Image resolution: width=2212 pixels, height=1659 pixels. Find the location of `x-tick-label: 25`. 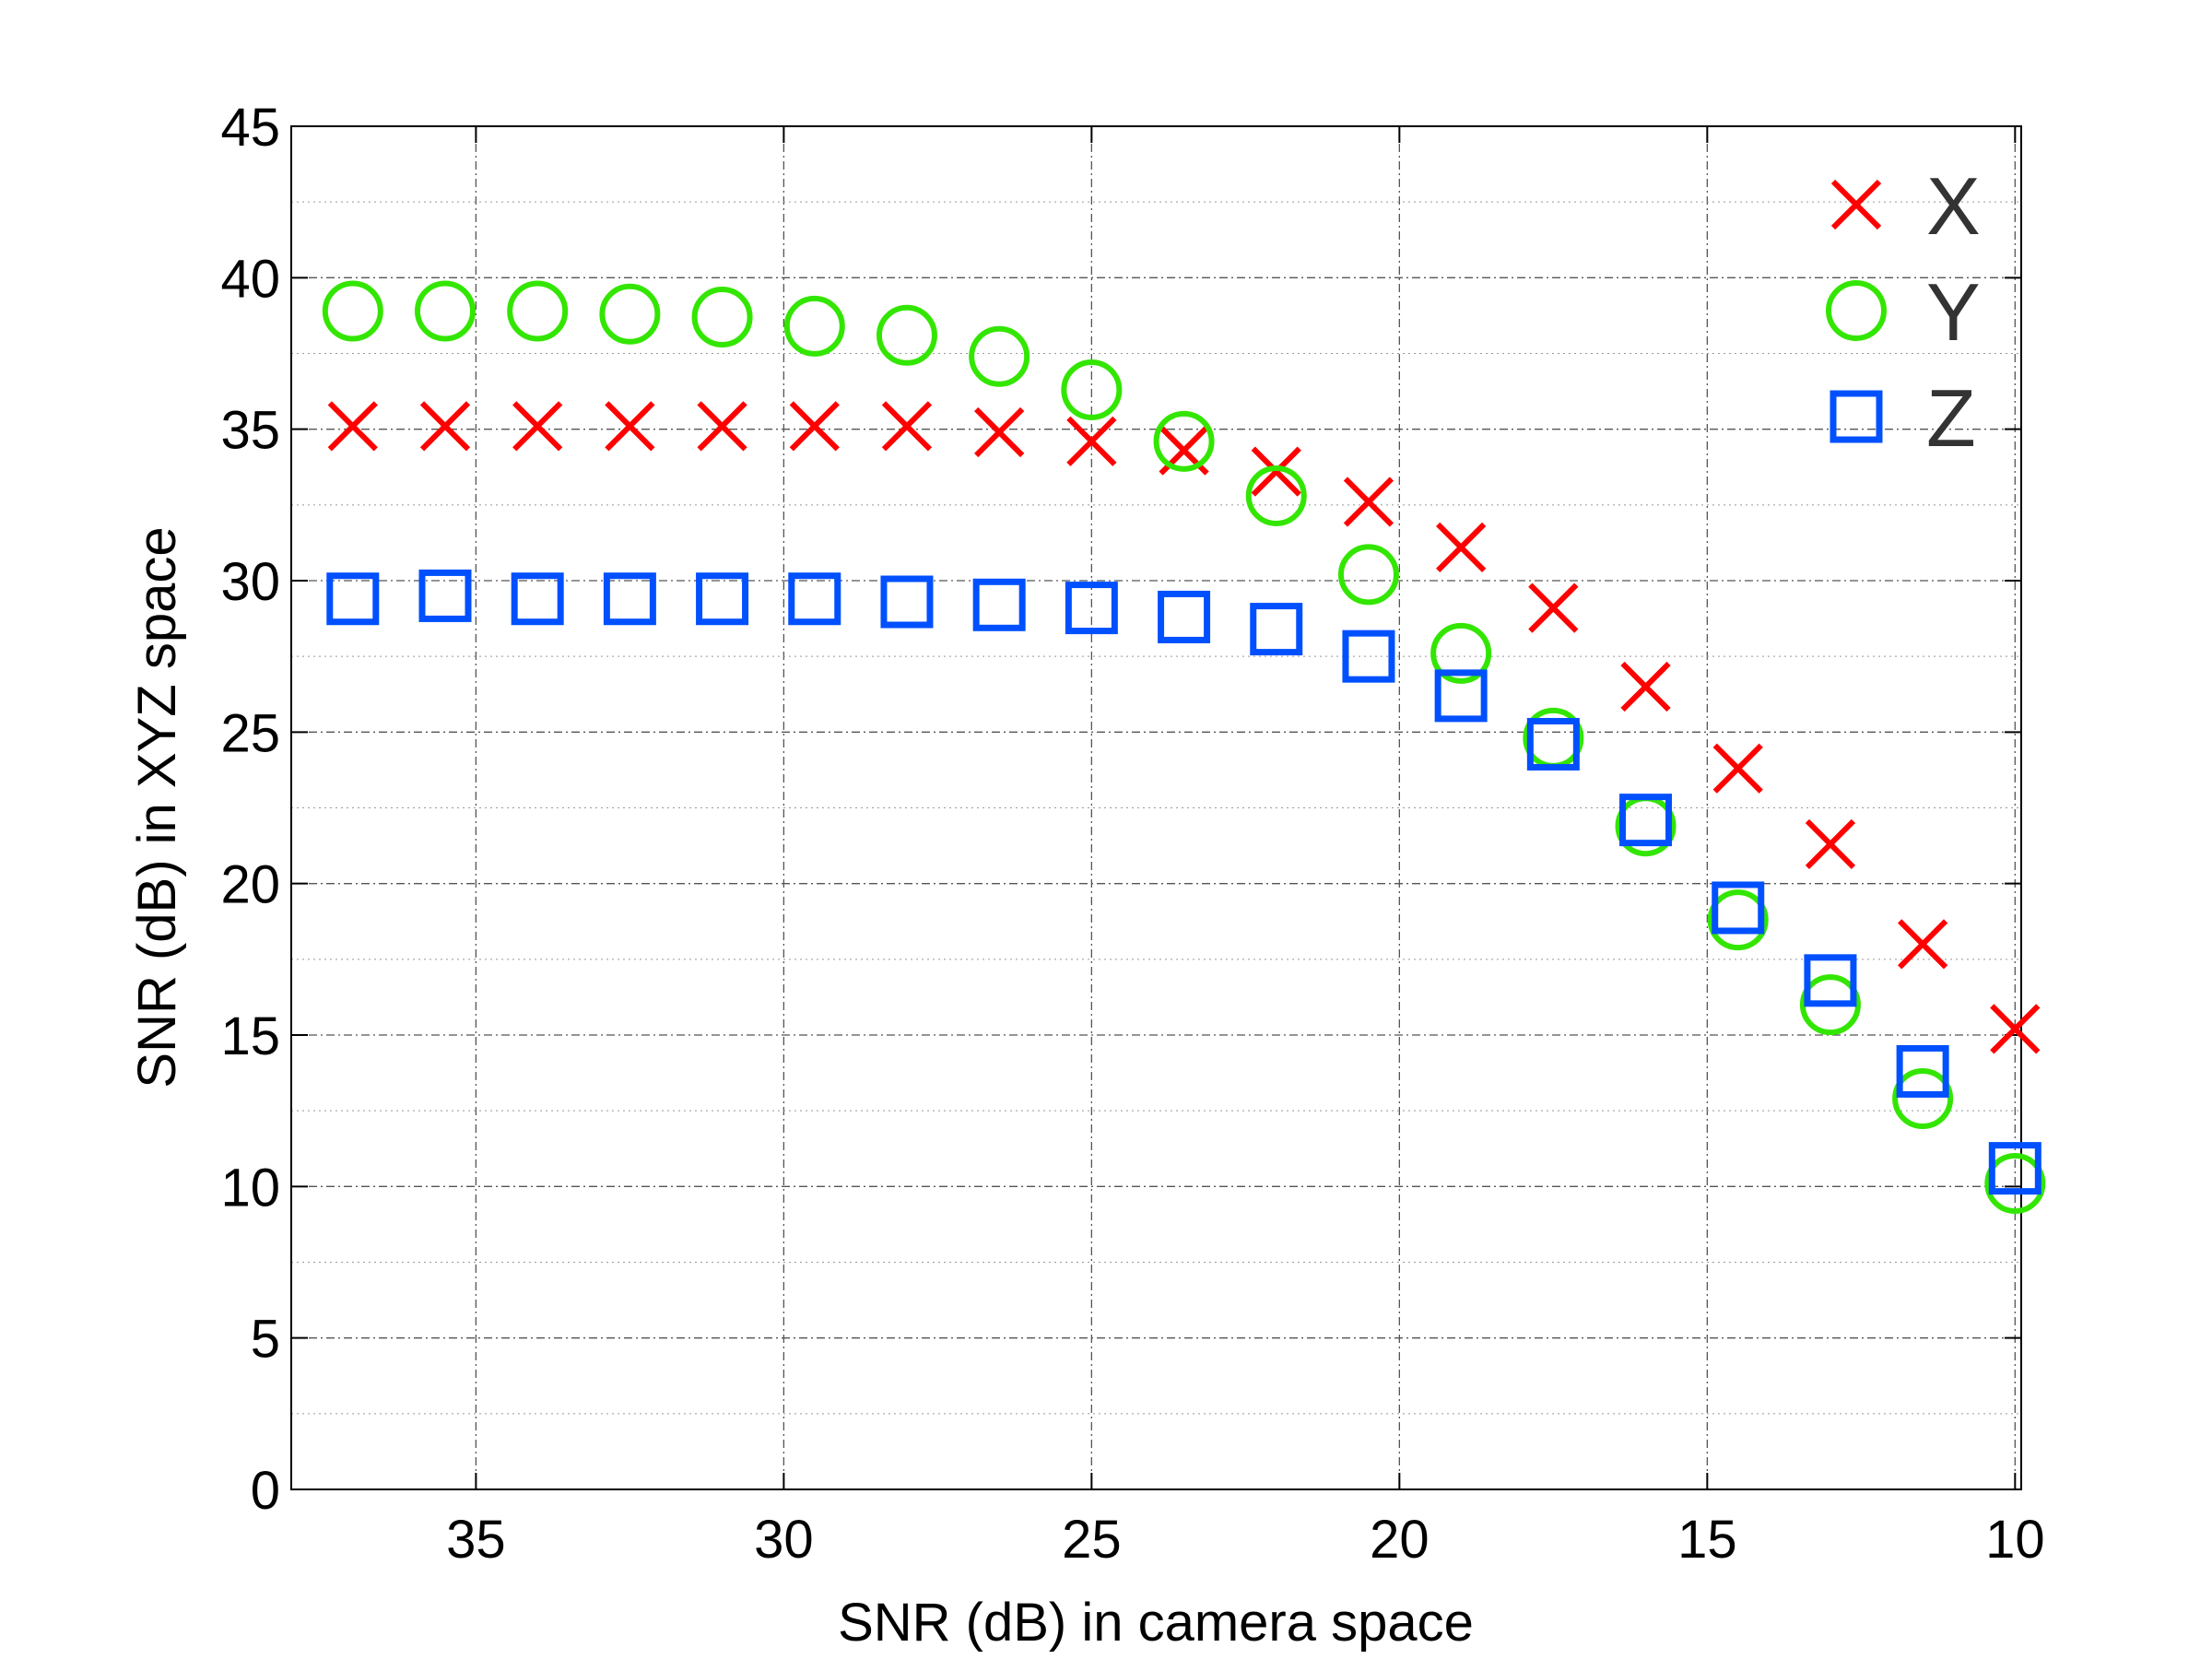

x-tick-label: 25 is located at coordinates (1092, 1540).